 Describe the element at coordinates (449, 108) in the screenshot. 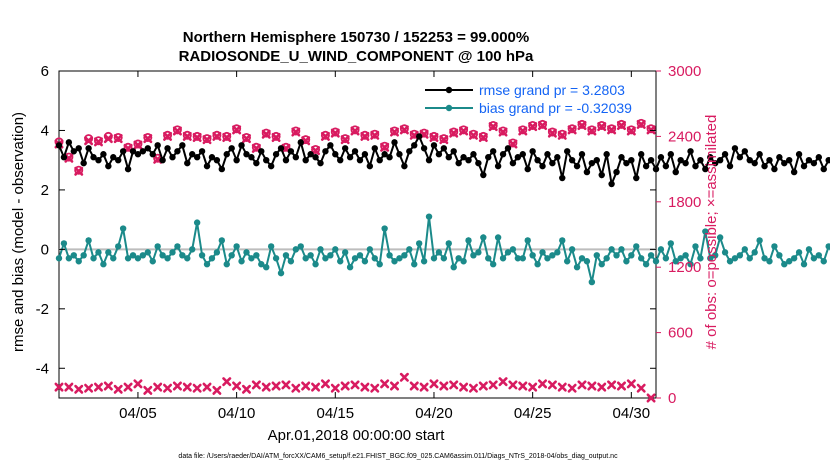

I see `legend-bias-marker` at that location.